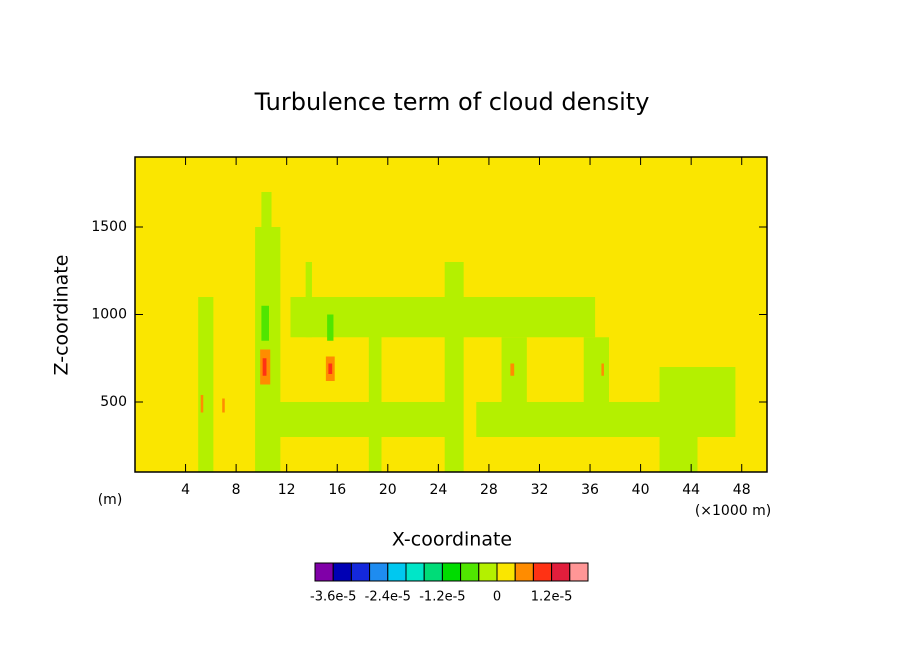 The image size is (904, 654). Describe the element at coordinates (337, 490) in the screenshot. I see `x-tick-label: 16` at that location.